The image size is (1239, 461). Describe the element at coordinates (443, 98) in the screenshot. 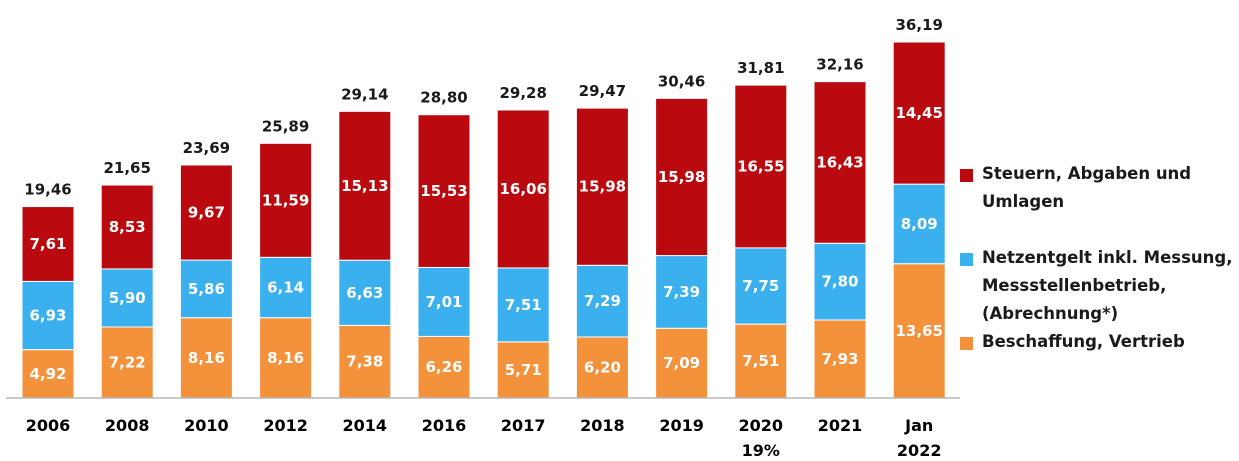

I see `total-label-5: 28,80` at that location.